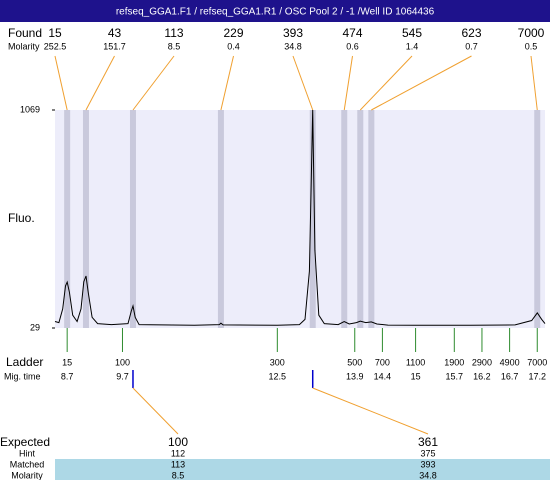 This screenshot has width=550, height=480. What do you see at coordinates (25, 442) in the screenshot?
I see `expected-row-label: Expected` at bounding box center [25, 442].